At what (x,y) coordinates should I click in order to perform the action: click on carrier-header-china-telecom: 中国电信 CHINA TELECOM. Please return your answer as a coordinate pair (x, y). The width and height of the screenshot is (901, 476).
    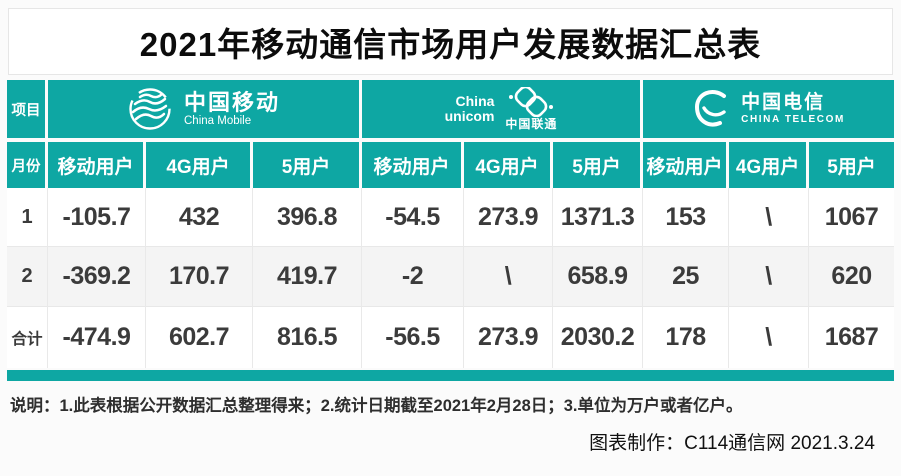
    Looking at the image, I should click on (769, 111).